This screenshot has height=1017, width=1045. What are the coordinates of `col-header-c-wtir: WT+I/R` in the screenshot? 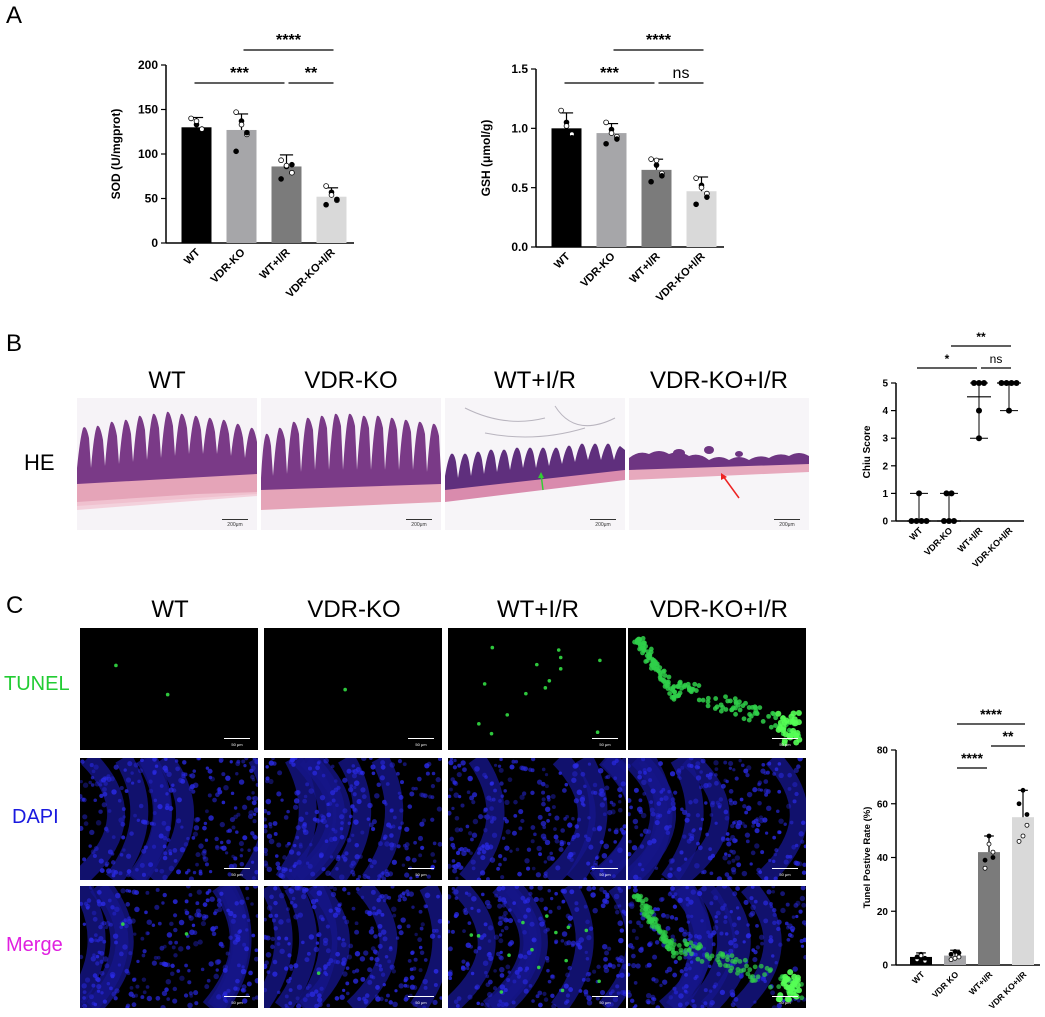 It's located at (538, 609).